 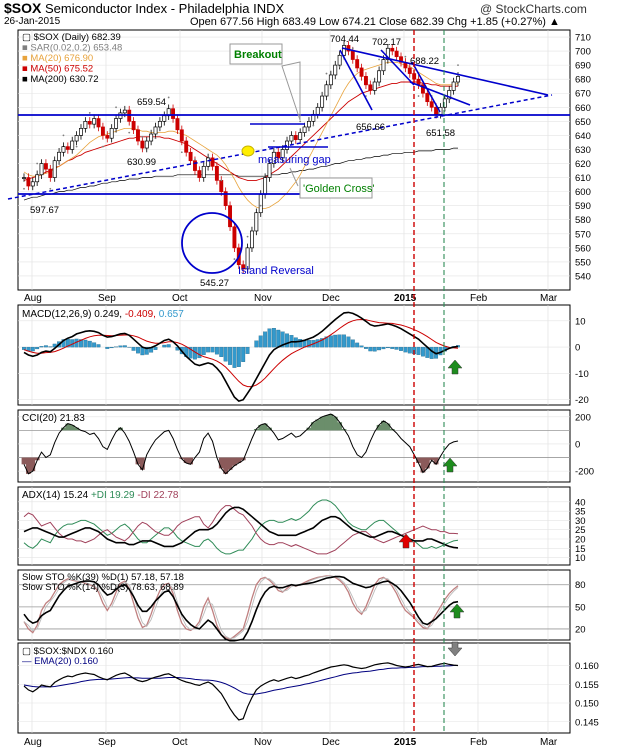 I want to click on y-tick-label: 650, so click(x=583, y=122).